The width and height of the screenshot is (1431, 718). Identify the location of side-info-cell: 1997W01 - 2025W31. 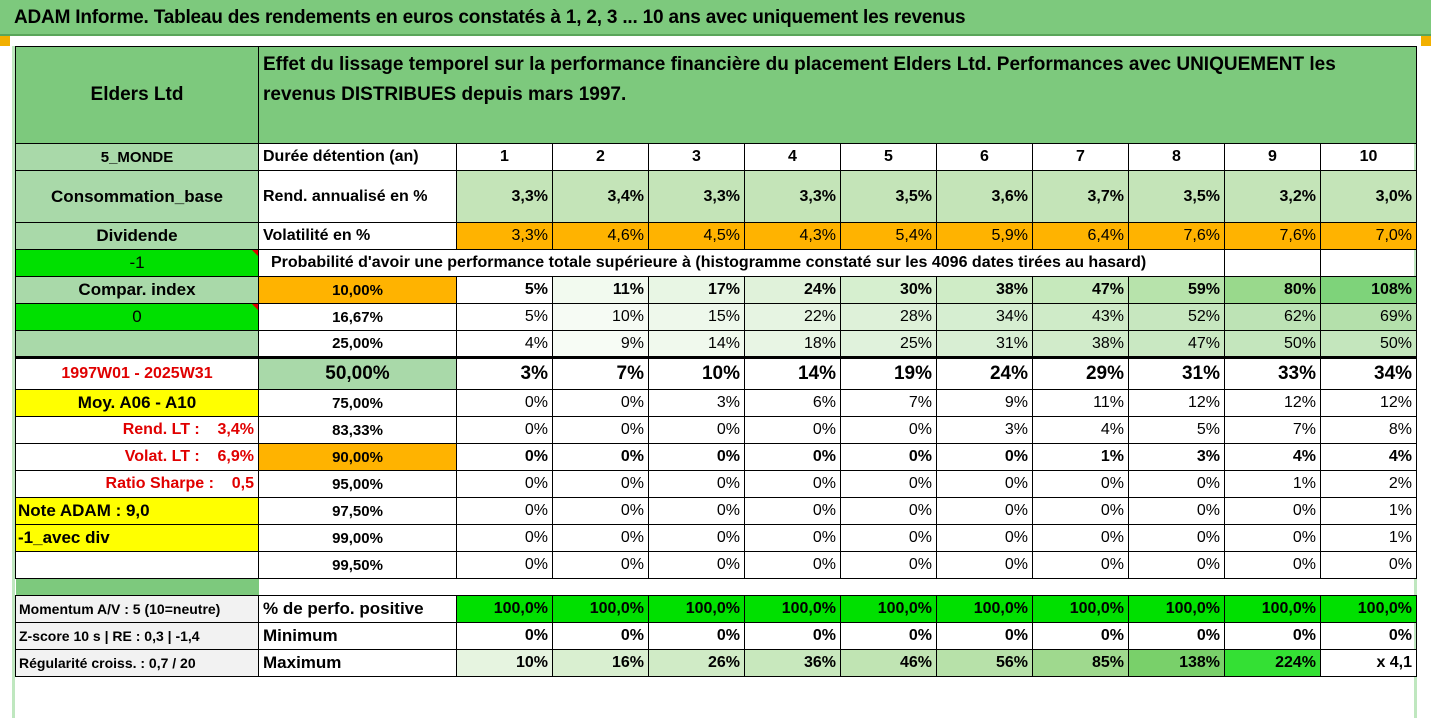
(137, 373).